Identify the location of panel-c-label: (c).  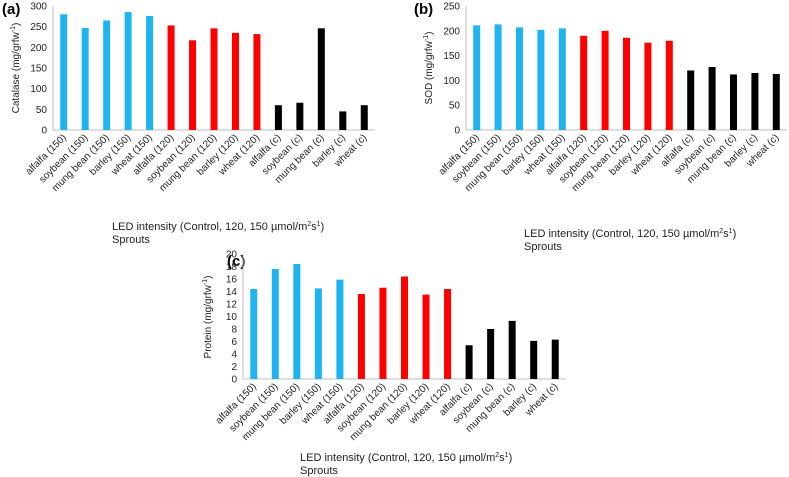
(236, 261).